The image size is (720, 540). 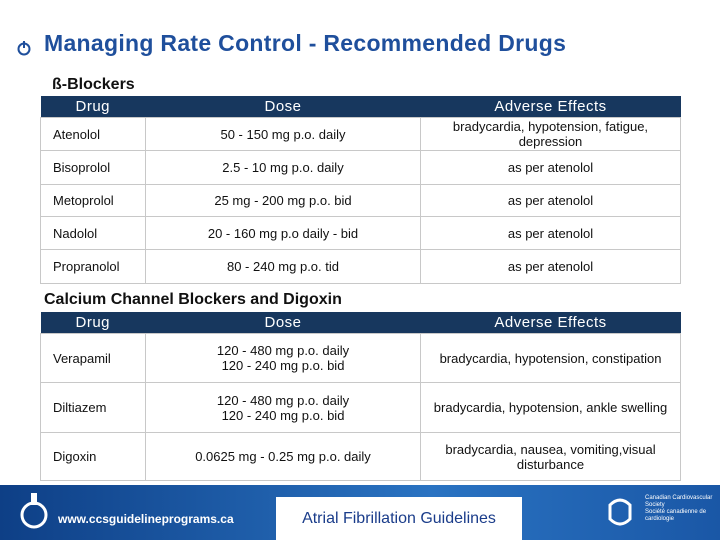 I want to click on footer-logo-mark, so click(x=34, y=511).